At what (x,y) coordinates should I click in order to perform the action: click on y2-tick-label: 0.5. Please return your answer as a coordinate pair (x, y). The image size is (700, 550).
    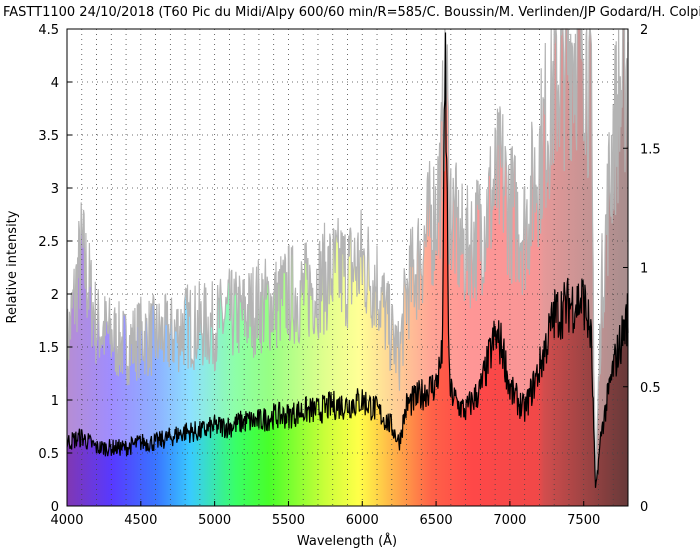
    Looking at the image, I should click on (650, 388).